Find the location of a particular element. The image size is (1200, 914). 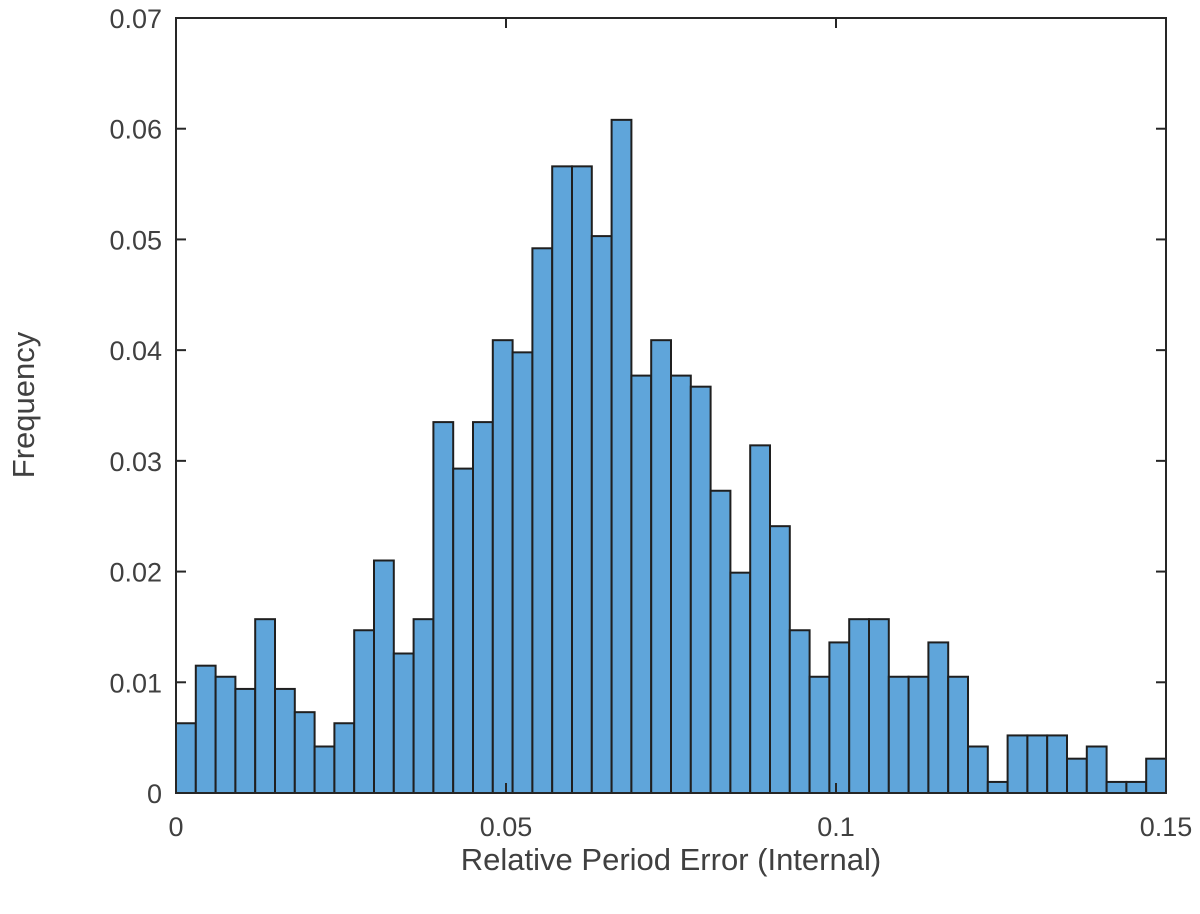

x-tick-label: 0.05 is located at coordinates (506, 827).